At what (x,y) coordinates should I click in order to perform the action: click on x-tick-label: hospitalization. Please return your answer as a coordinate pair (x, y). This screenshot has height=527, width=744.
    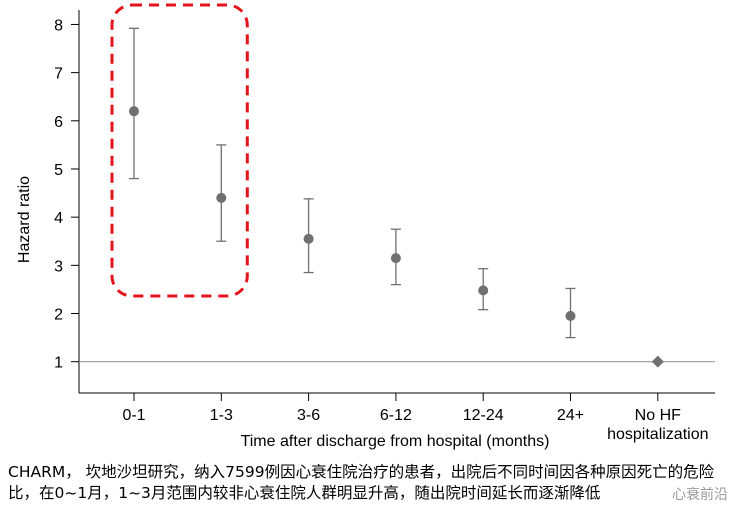
    Looking at the image, I should click on (657, 434).